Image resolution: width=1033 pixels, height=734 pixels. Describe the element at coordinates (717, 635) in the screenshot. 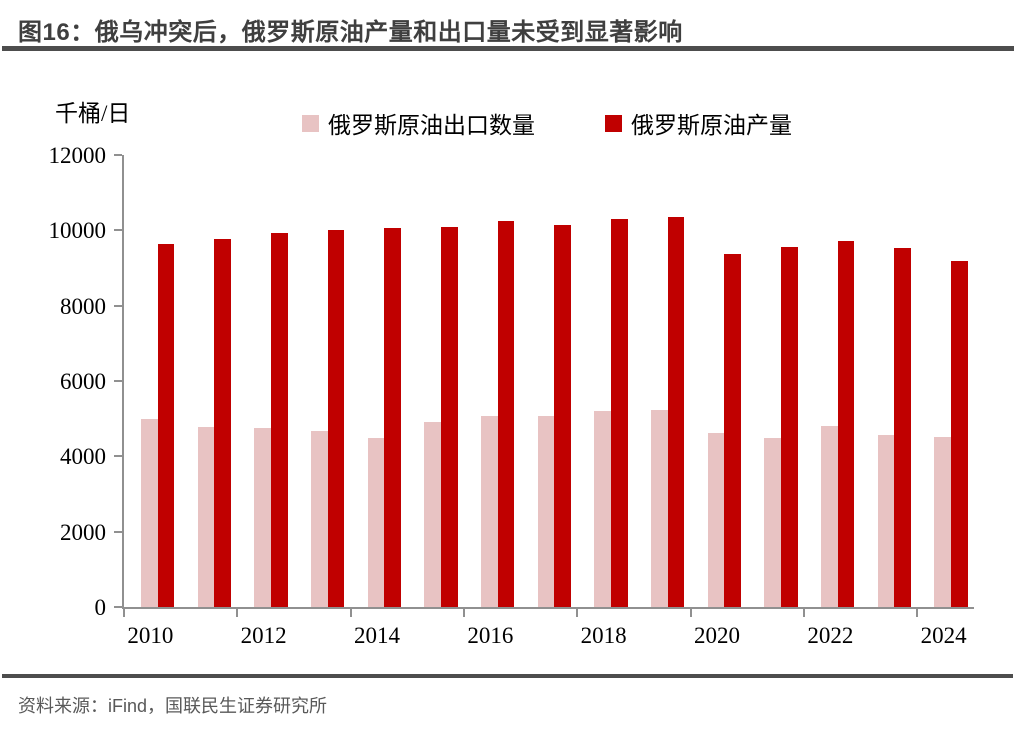

I see `x-axis-tick-label: 2020` at that location.